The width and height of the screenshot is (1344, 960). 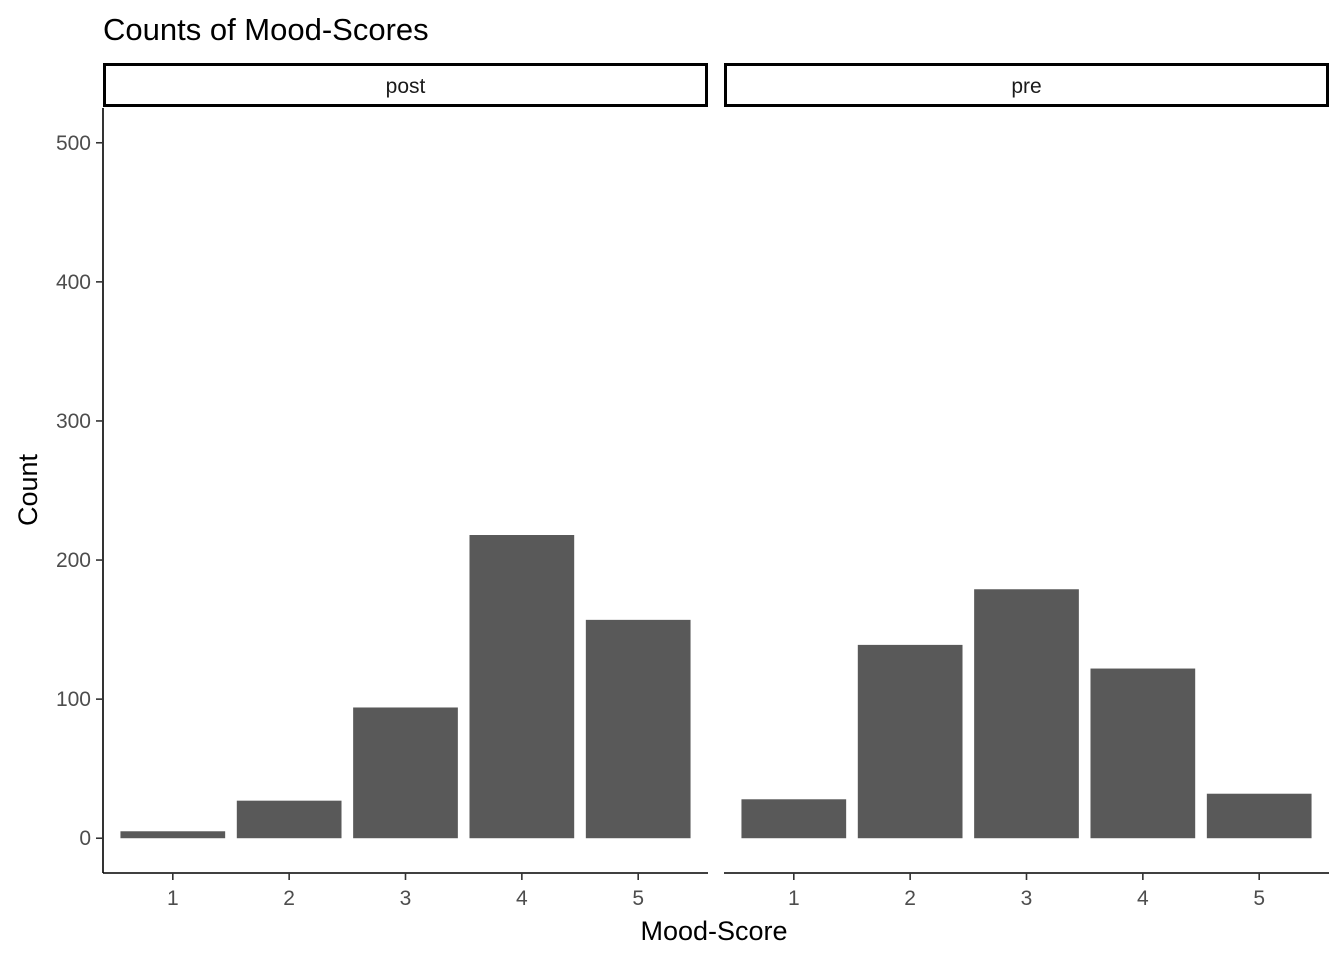 What do you see at coordinates (73, 699) in the screenshot?
I see `y-tick-label: 100` at bounding box center [73, 699].